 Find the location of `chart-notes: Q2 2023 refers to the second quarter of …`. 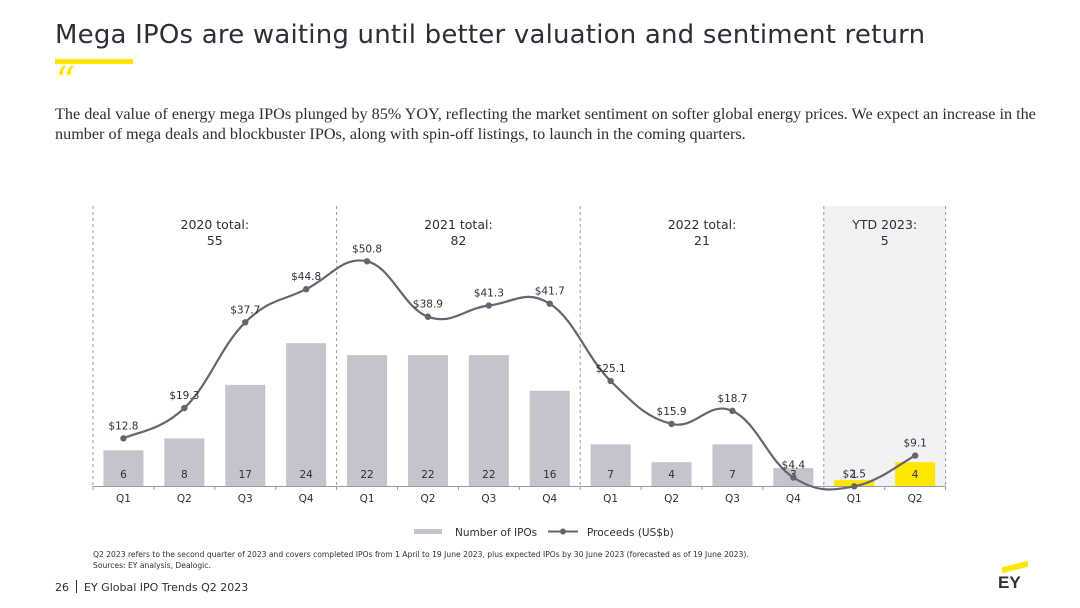

chart-notes: Q2 2023 refers to the second quarter of … is located at coordinates (421, 560).